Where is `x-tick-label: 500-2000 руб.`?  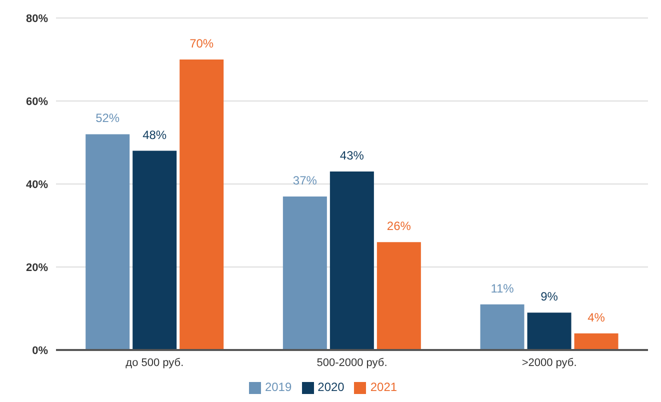 x-tick-label: 500-2000 руб. is located at coordinates (352, 362).